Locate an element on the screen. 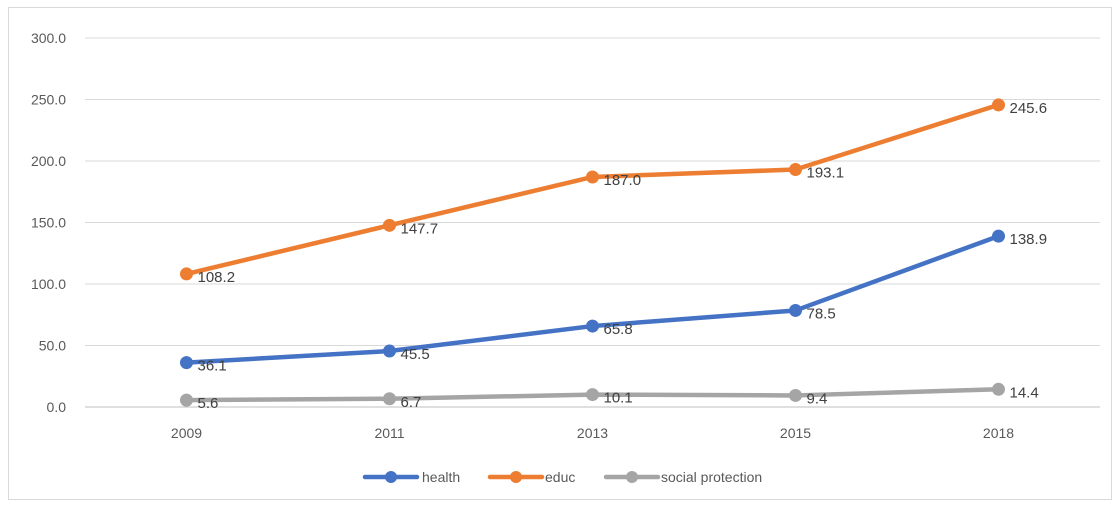 The width and height of the screenshot is (1120, 506). y-tick-label: 0.0 is located at coordinates (57, 407).